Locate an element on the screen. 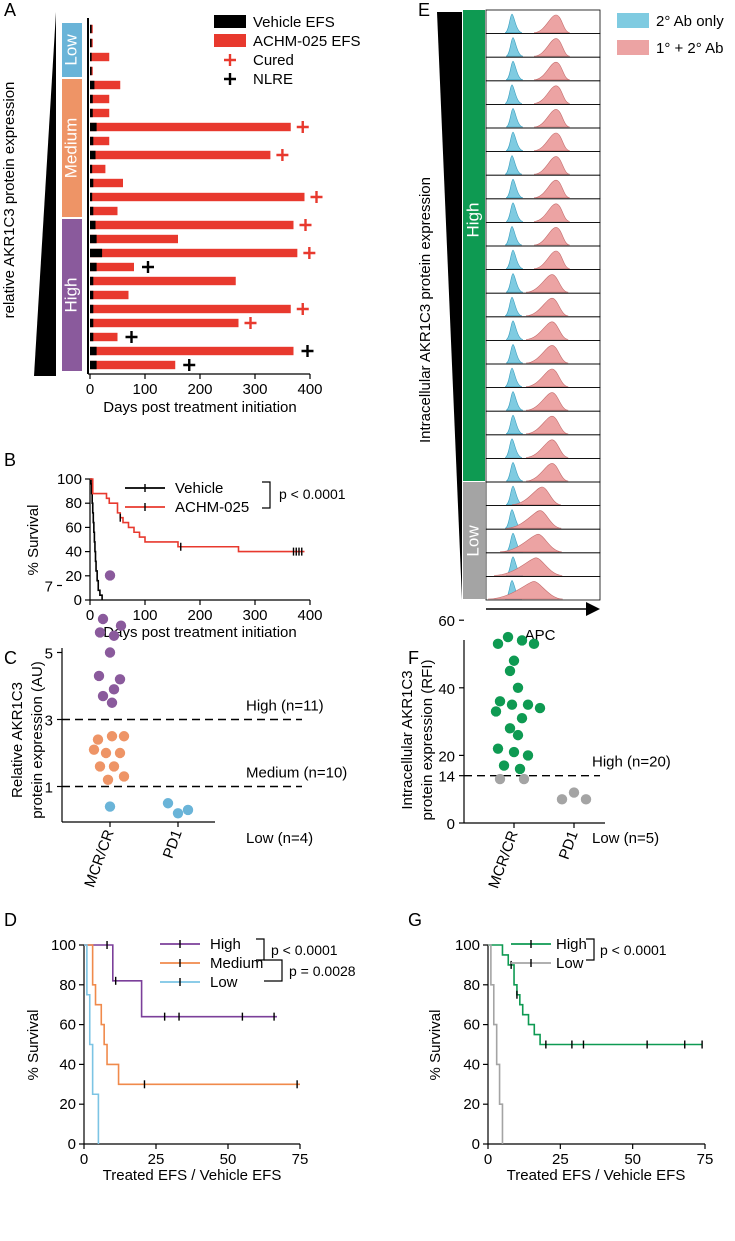 This screenshot has height=1241, width=735. x-tick-label: 100 is located at coordinates (144, 389).